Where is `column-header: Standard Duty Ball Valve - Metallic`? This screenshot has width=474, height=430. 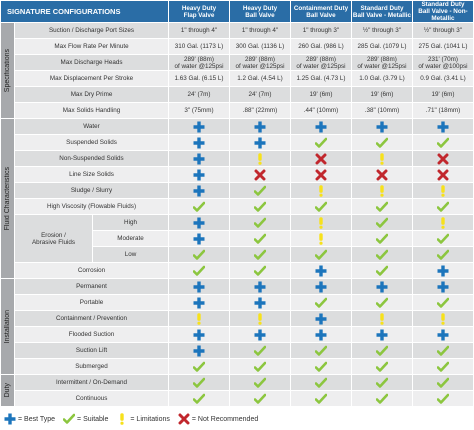
column-header: Standard Duty Ball Valve - Metallic is located at coordinates (381, 11).